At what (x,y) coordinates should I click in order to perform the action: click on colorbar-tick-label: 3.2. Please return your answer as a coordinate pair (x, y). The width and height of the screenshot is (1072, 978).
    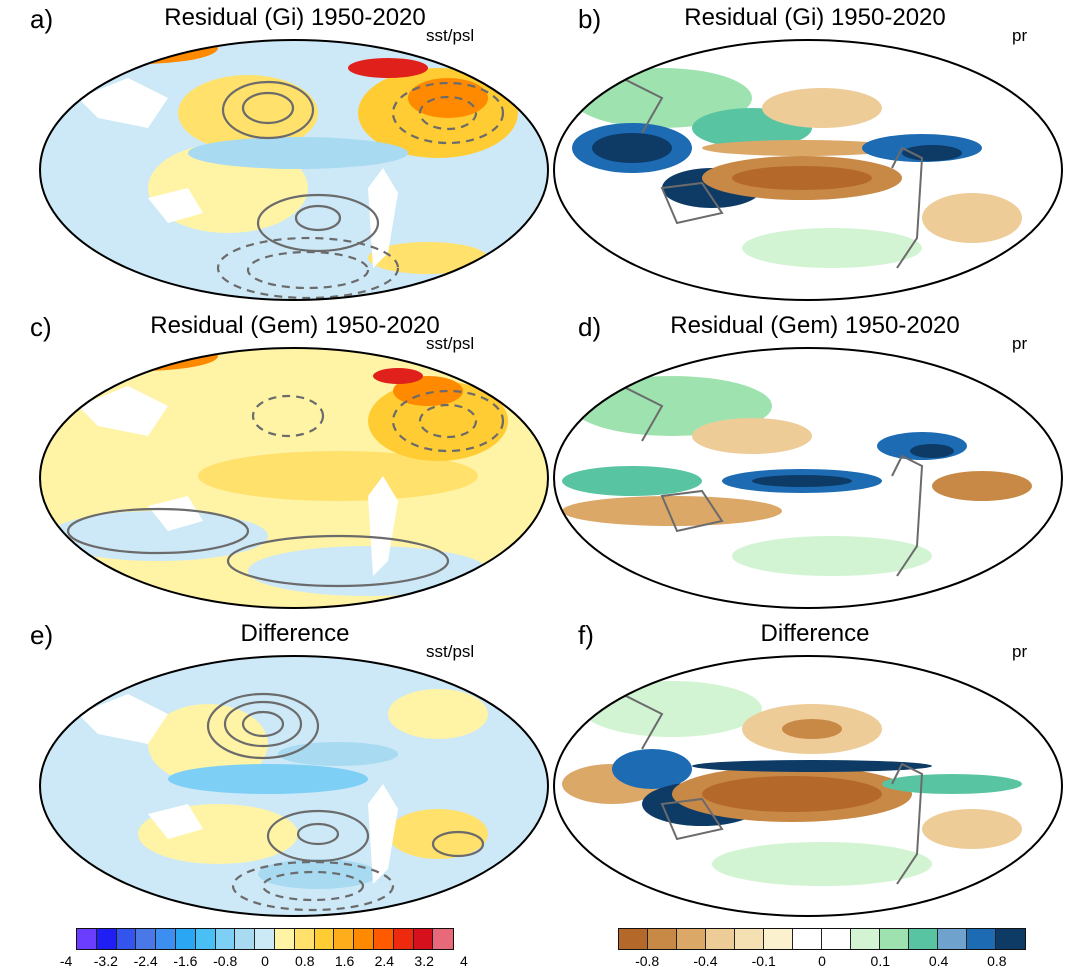
    Looking at the image, I should click on (424, 961).